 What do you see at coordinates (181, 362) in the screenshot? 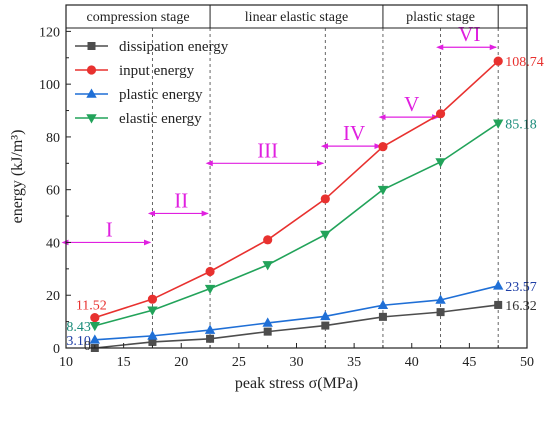
I see `x-tick-label: 20` at bounding box center [181, 362].